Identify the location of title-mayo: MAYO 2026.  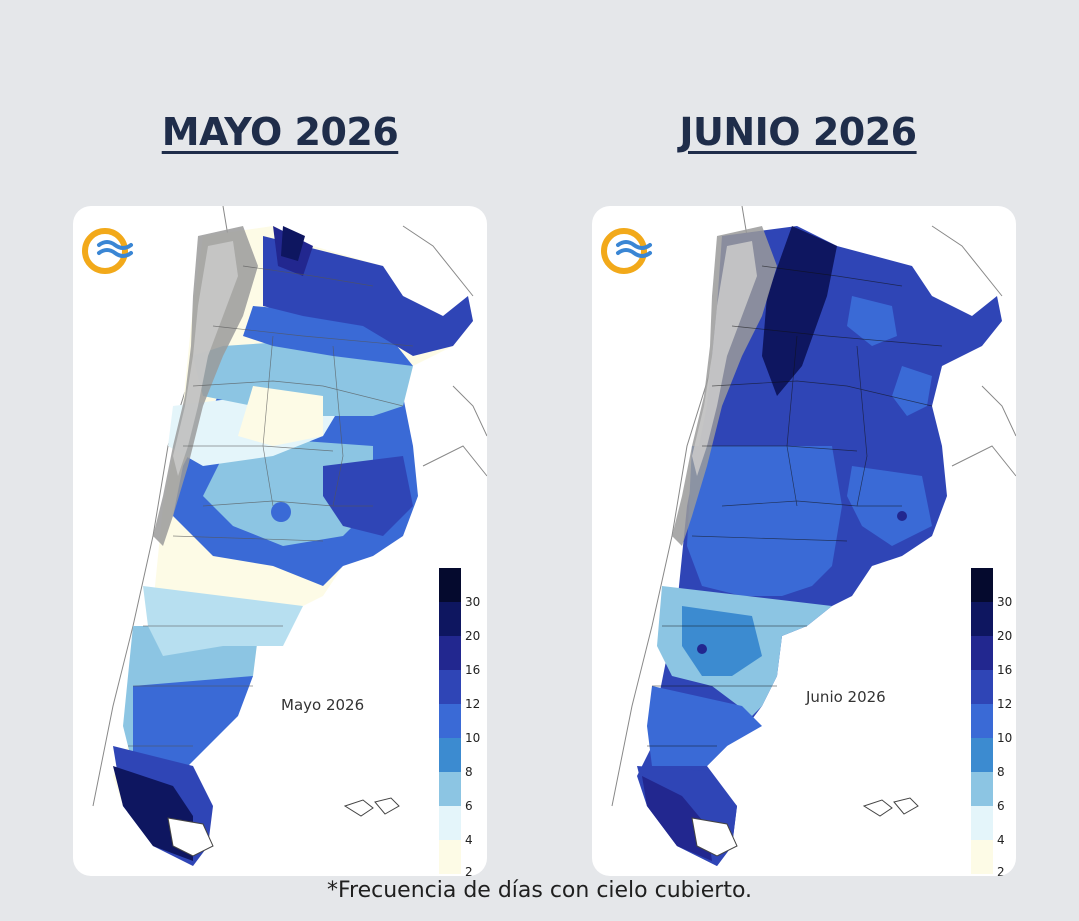
(280, 132).